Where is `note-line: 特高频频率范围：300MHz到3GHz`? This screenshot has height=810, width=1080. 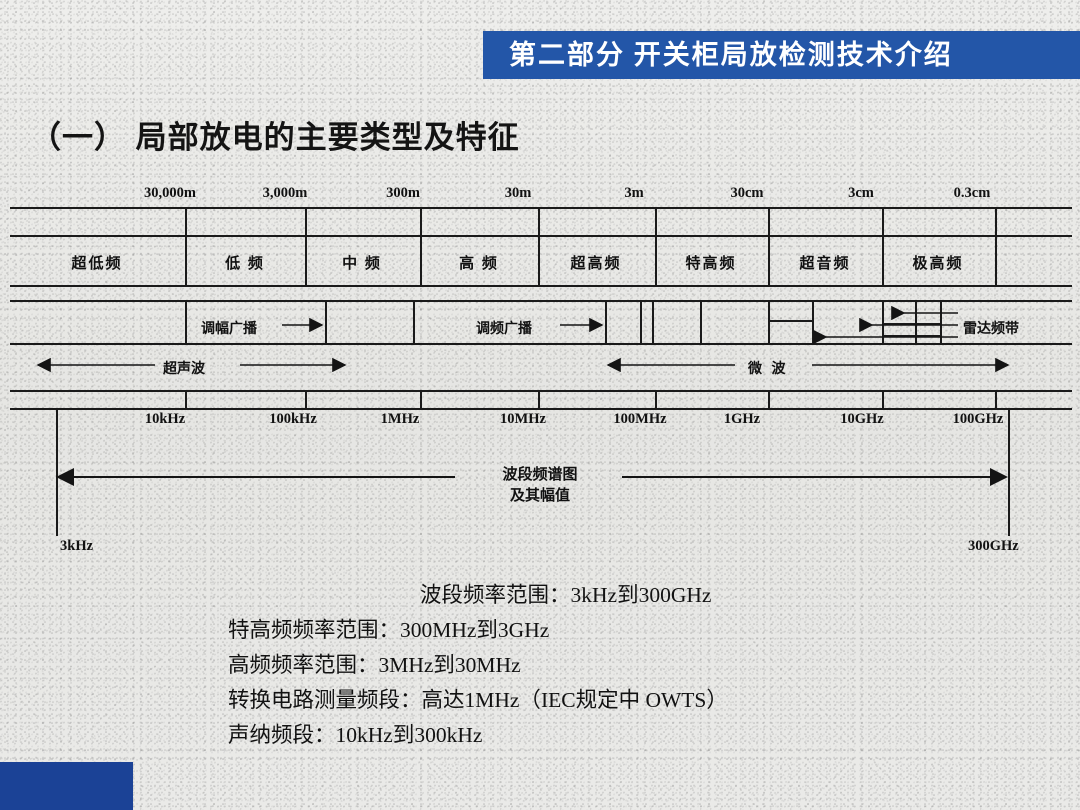
note-line: 特高频频率范围：300MHz到3GHz is located at coordinates (389, 630).